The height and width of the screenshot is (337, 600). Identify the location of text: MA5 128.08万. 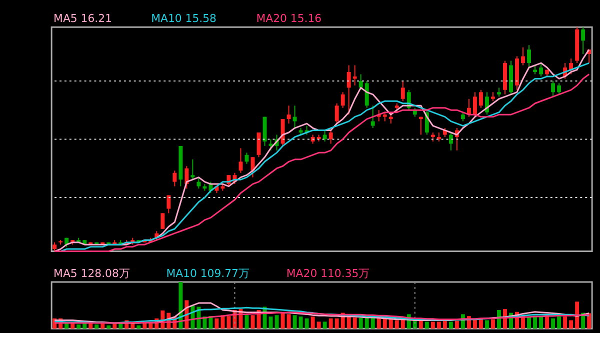
(92, 273).